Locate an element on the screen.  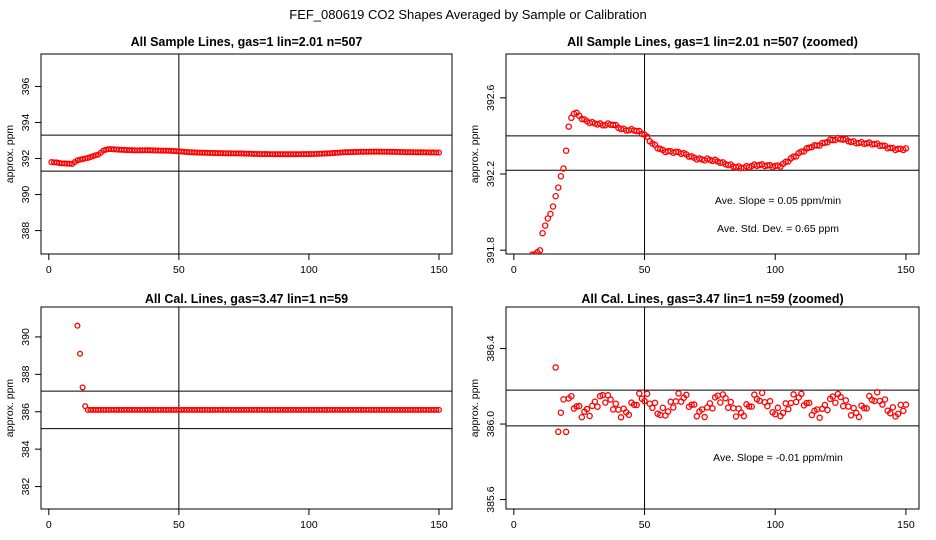
annotation: Ave. Std. Dev. = 0.65 ppm is located at coordinates (778, 229).